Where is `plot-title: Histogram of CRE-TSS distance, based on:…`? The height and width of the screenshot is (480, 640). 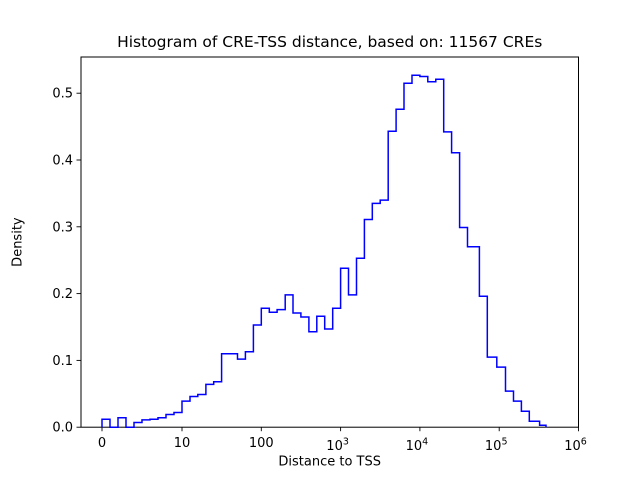
plot-title: Histogram of CRE-TSS distance, based on:… is located at coordinates (329, 42).